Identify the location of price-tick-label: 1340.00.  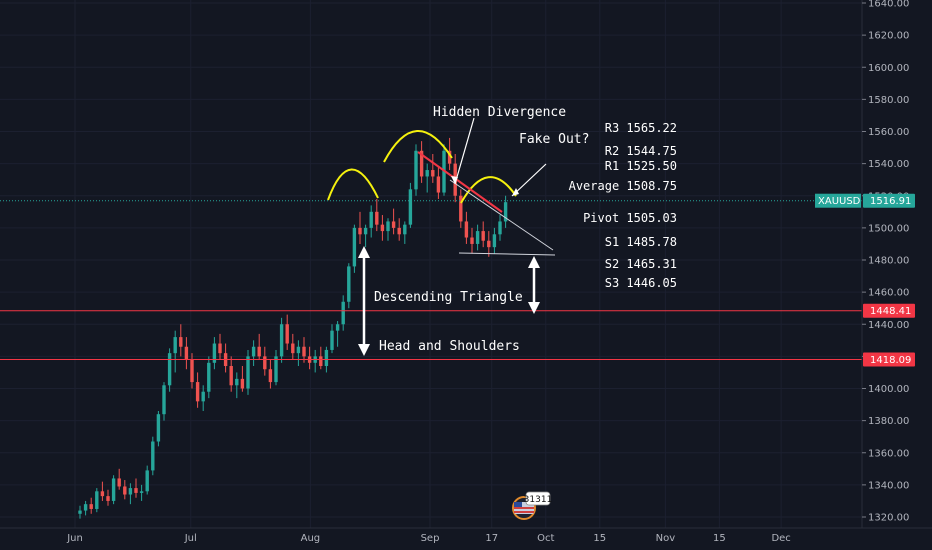
(888, 485).